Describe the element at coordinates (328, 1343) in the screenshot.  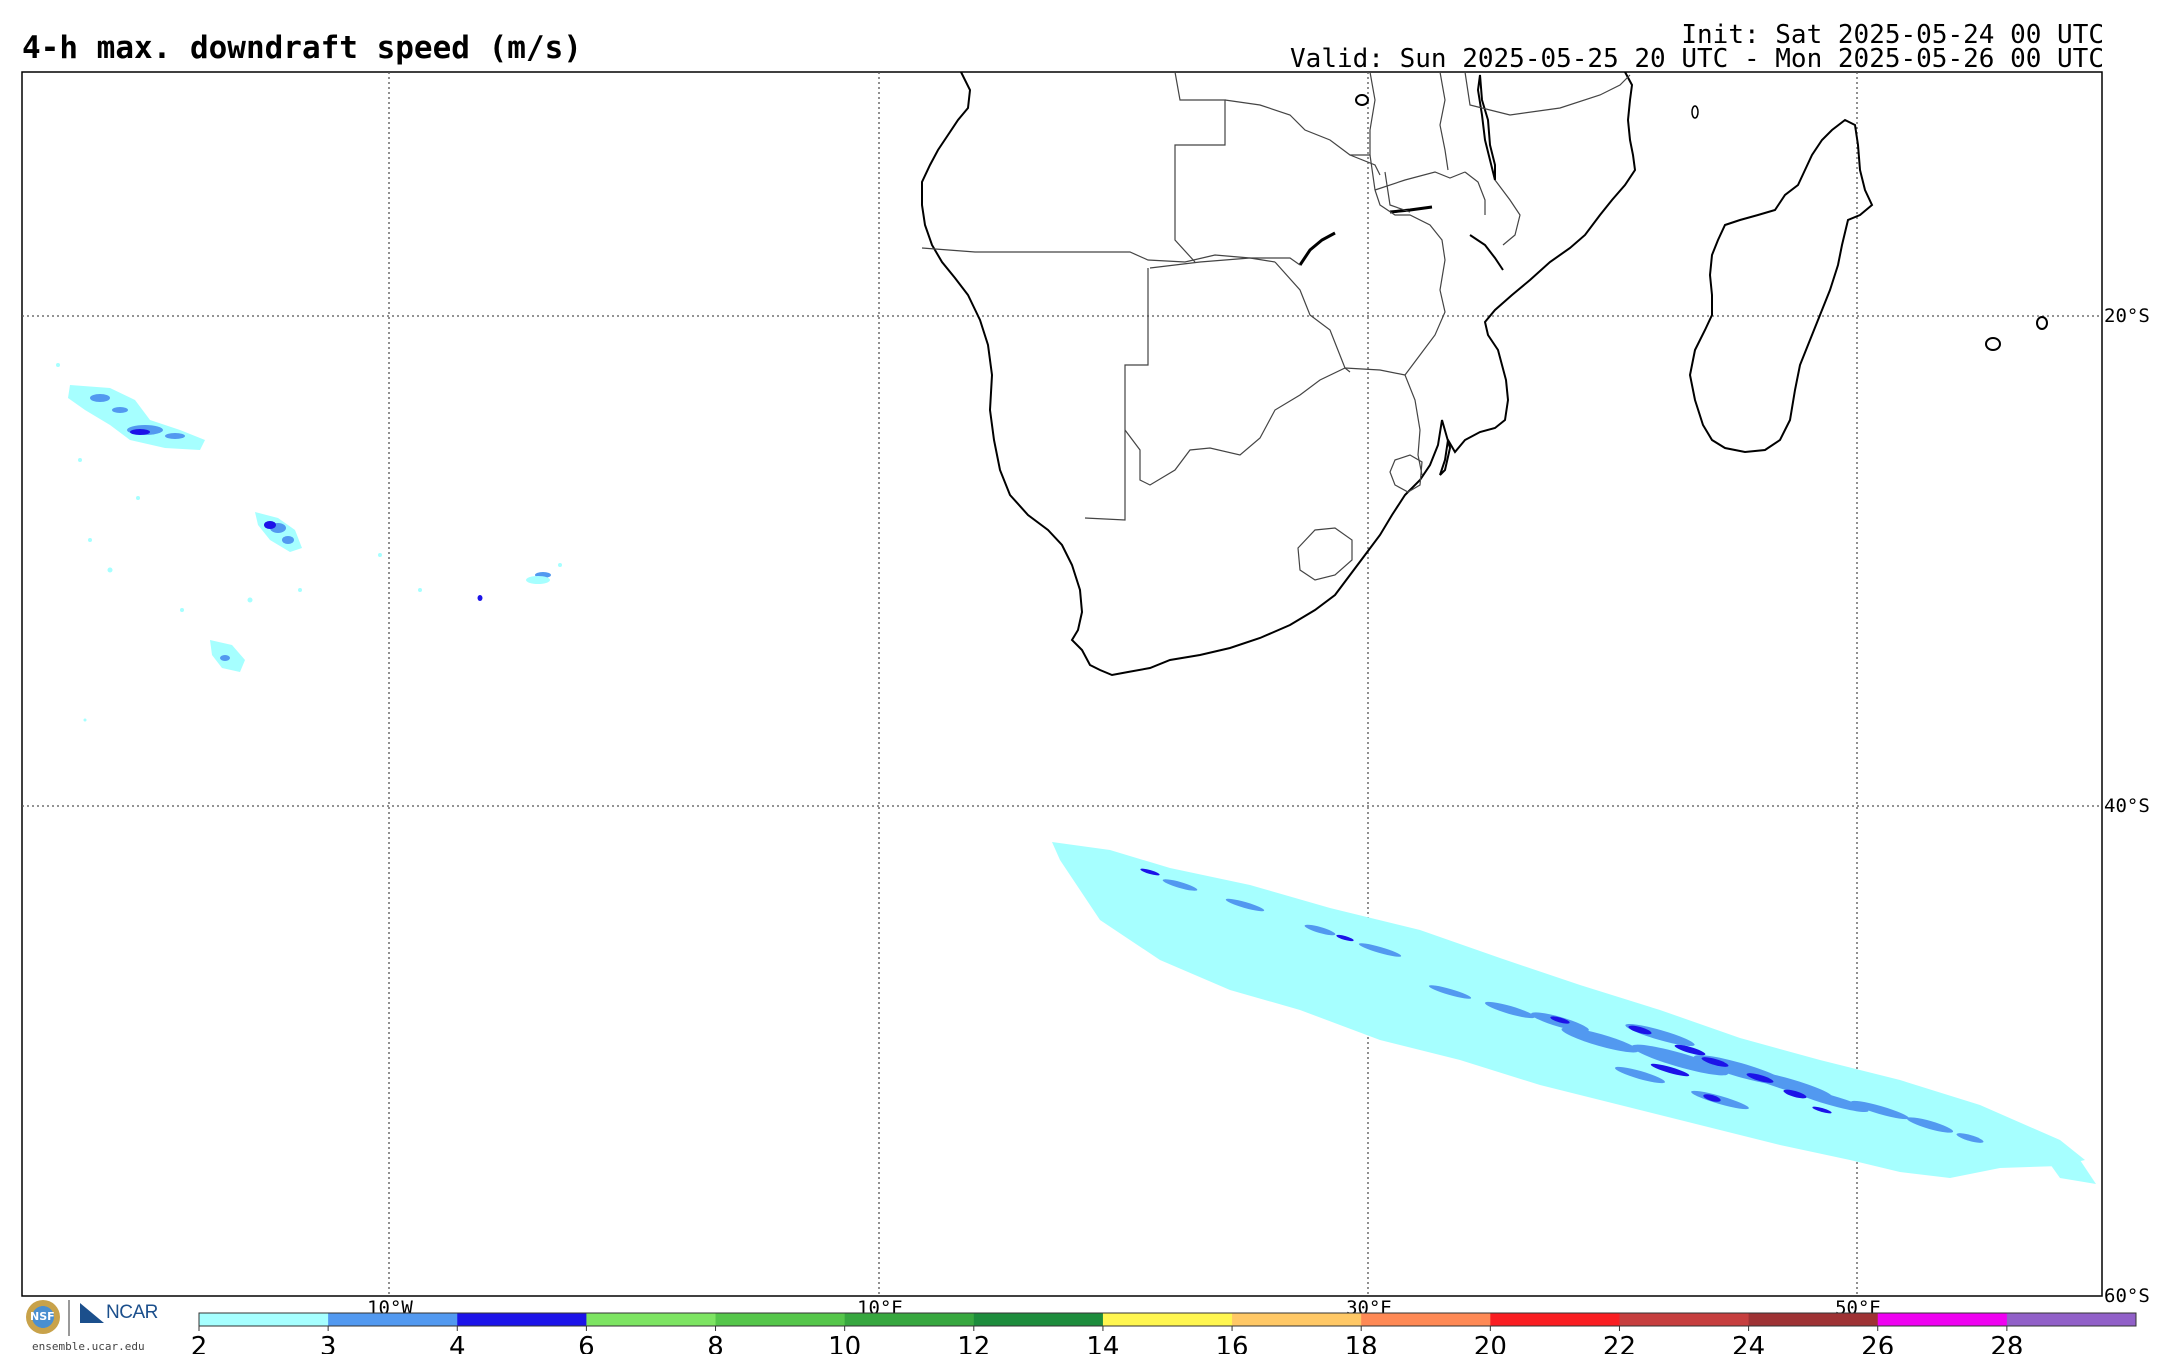
I see `colorbar-tick-label: 3` at that location.